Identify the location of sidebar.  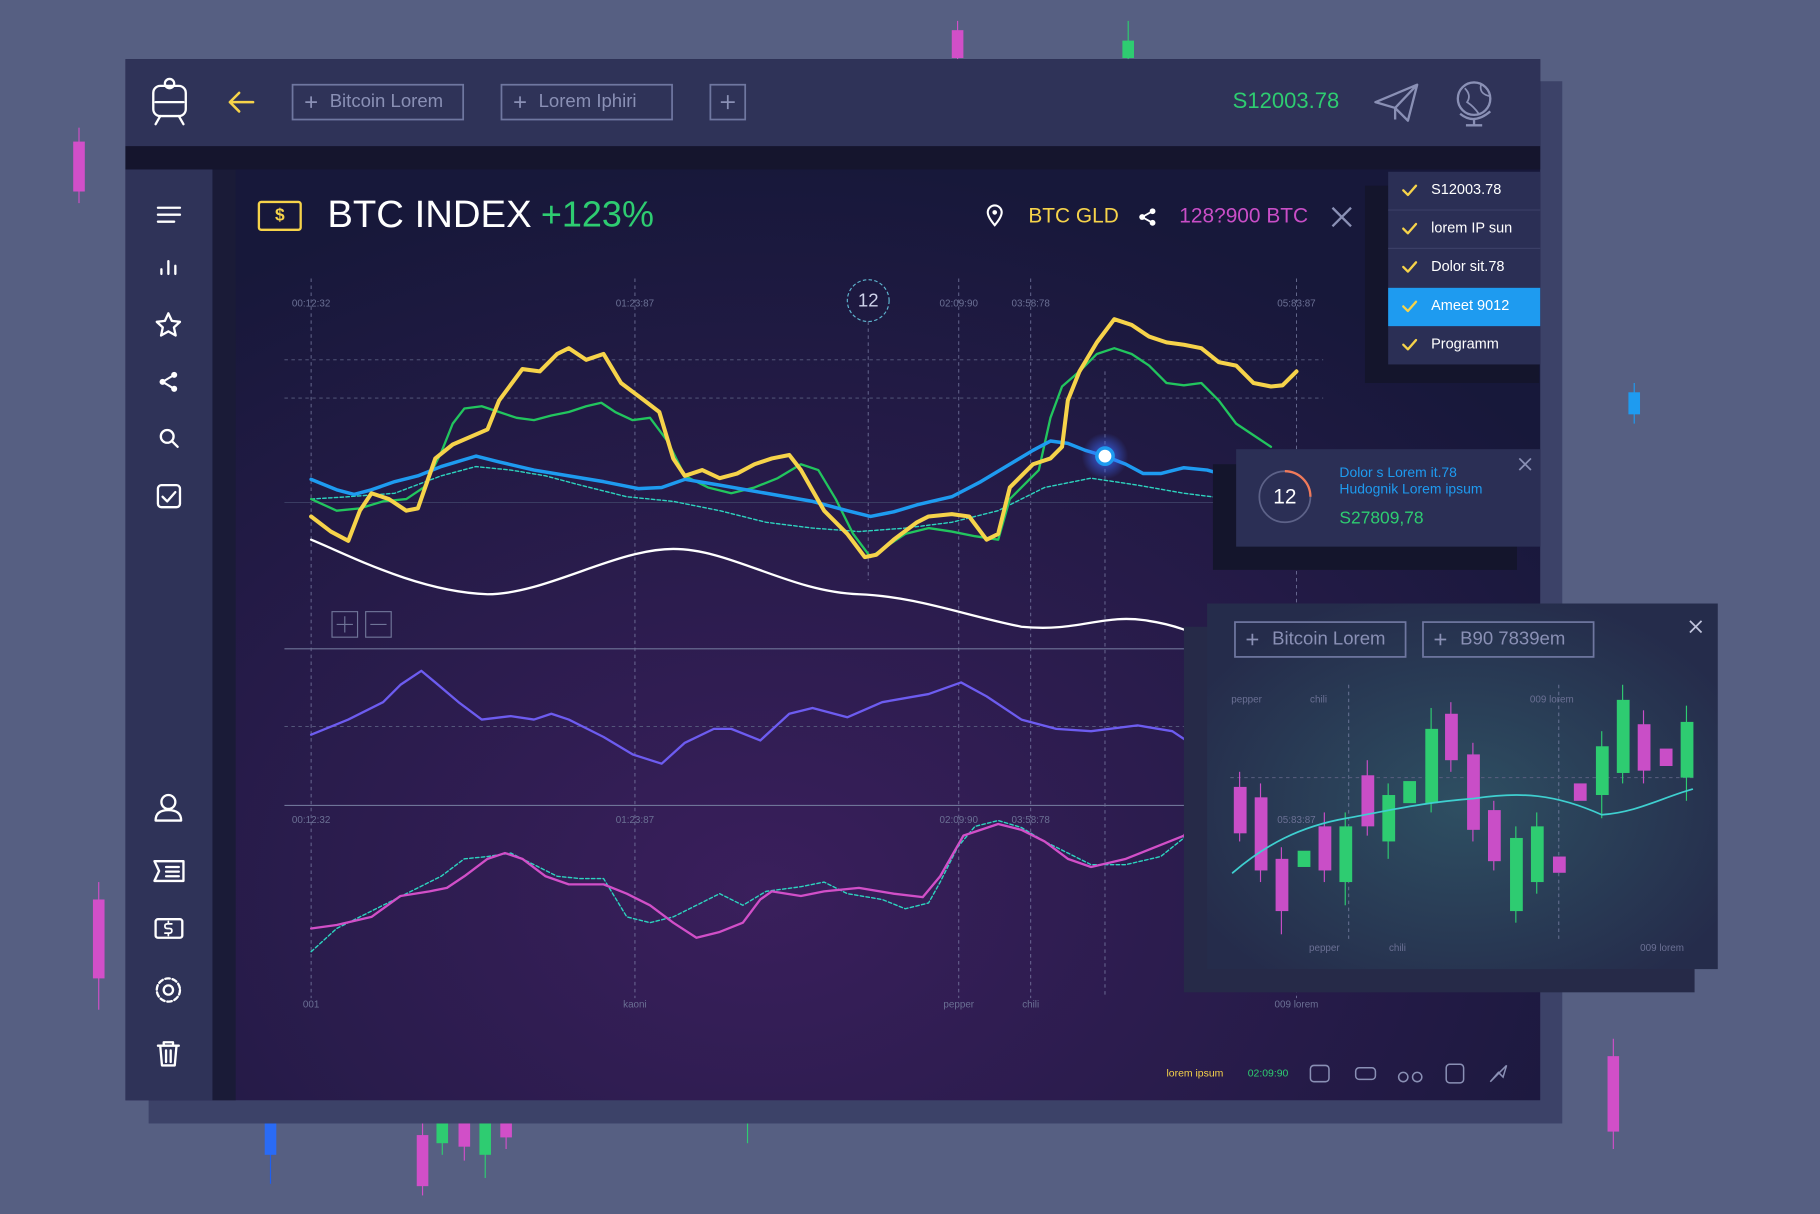
(169, 635).